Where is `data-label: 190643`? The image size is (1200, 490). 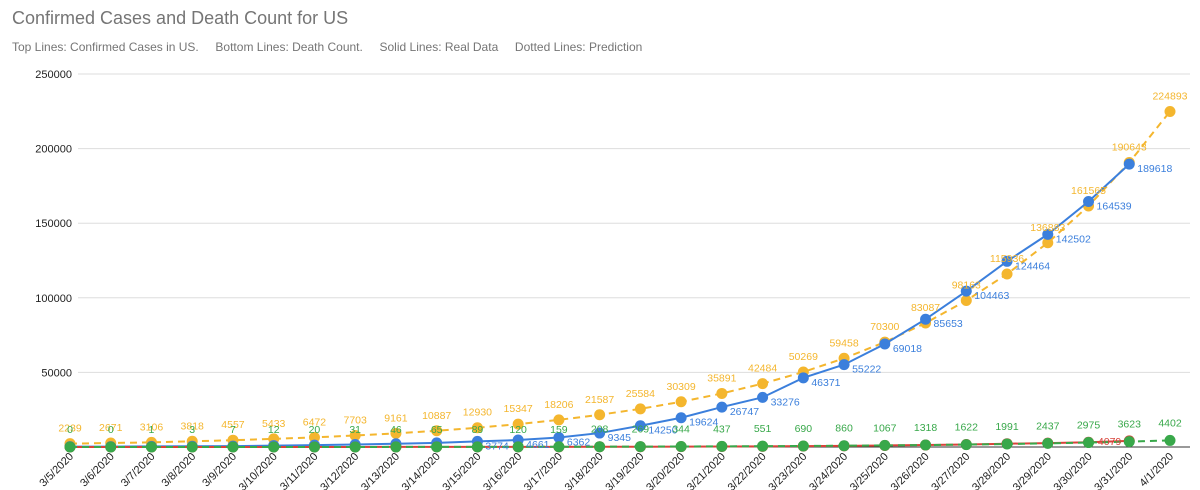 data-label: 190643 is located at coordinates (1129, 148).